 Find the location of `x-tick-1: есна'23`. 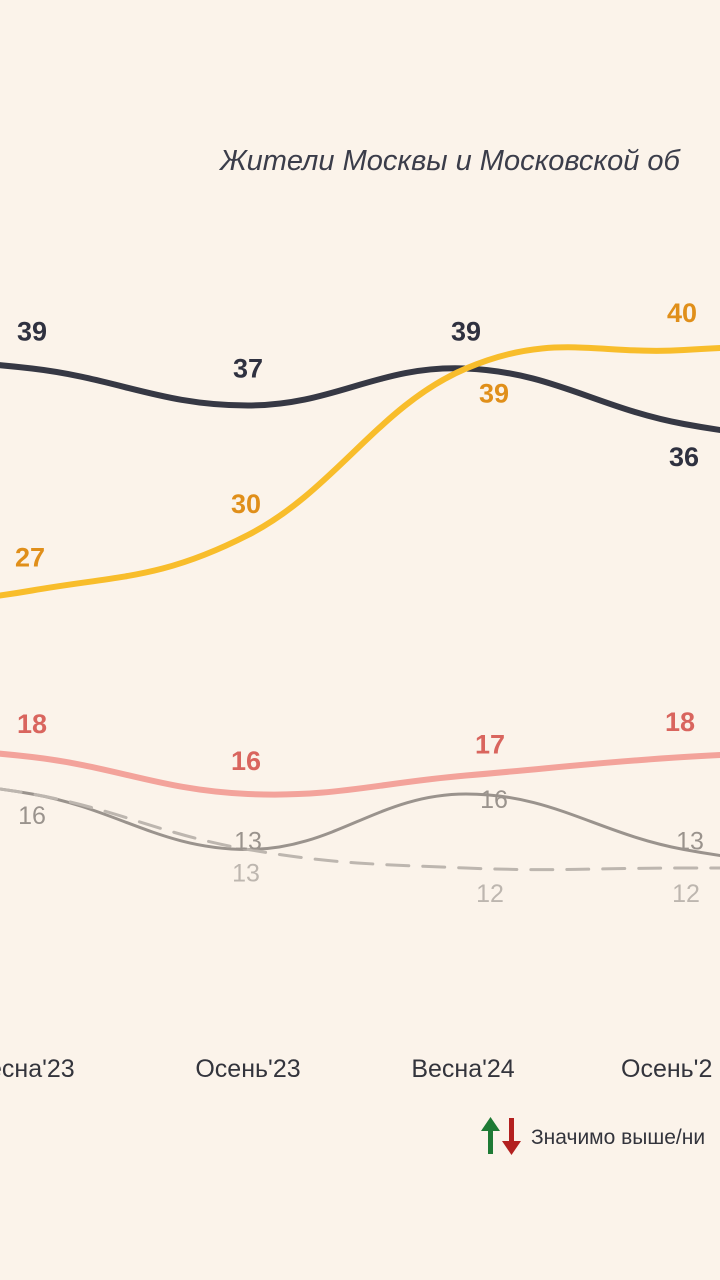

x-tick-1: есна'23 is located at coordinates (37, 1069).